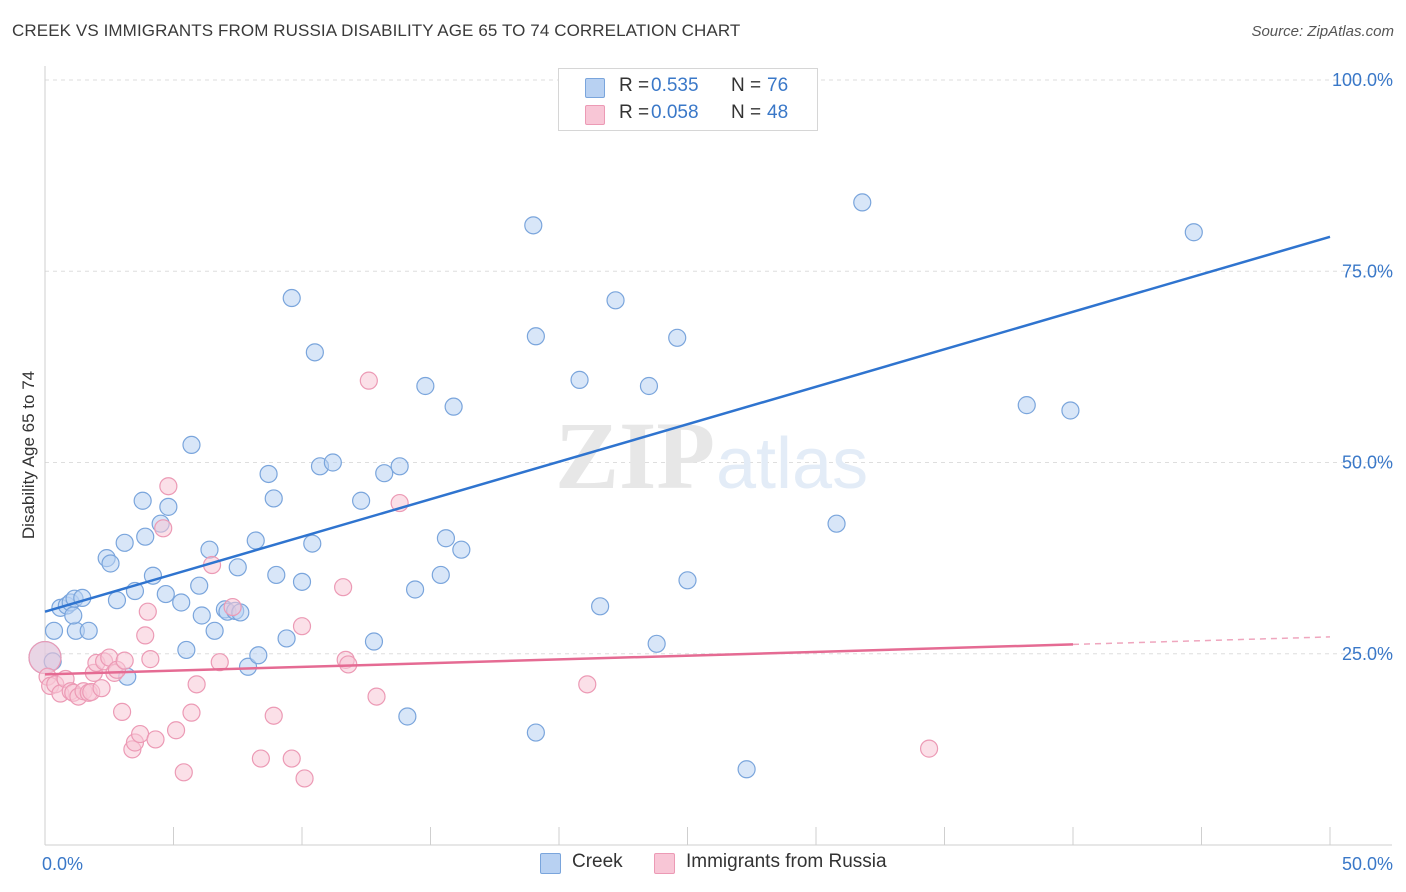 The width and height of the screenshot is (1406, 892). Describe the element at coordinates (1322, 31) in the screenshot. I see `source-credit: Source: ZipAtlas.com` at that location.